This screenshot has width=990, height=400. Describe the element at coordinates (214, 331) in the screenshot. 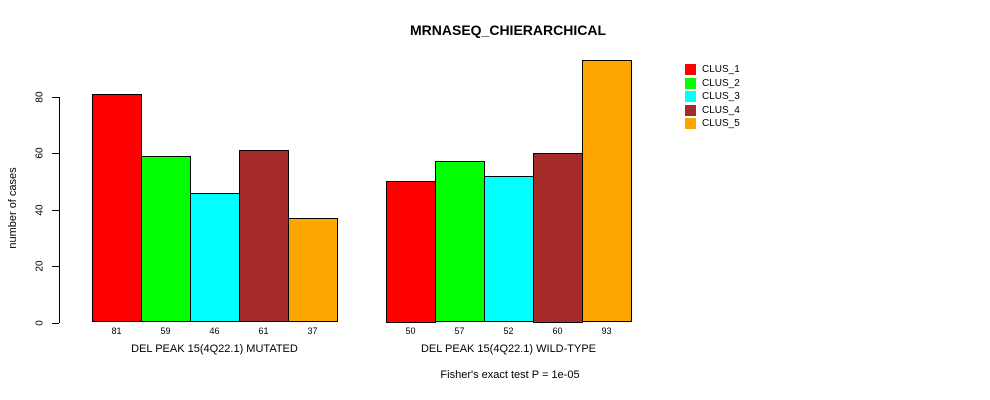

I see `bar-value-label: 46` at that location.